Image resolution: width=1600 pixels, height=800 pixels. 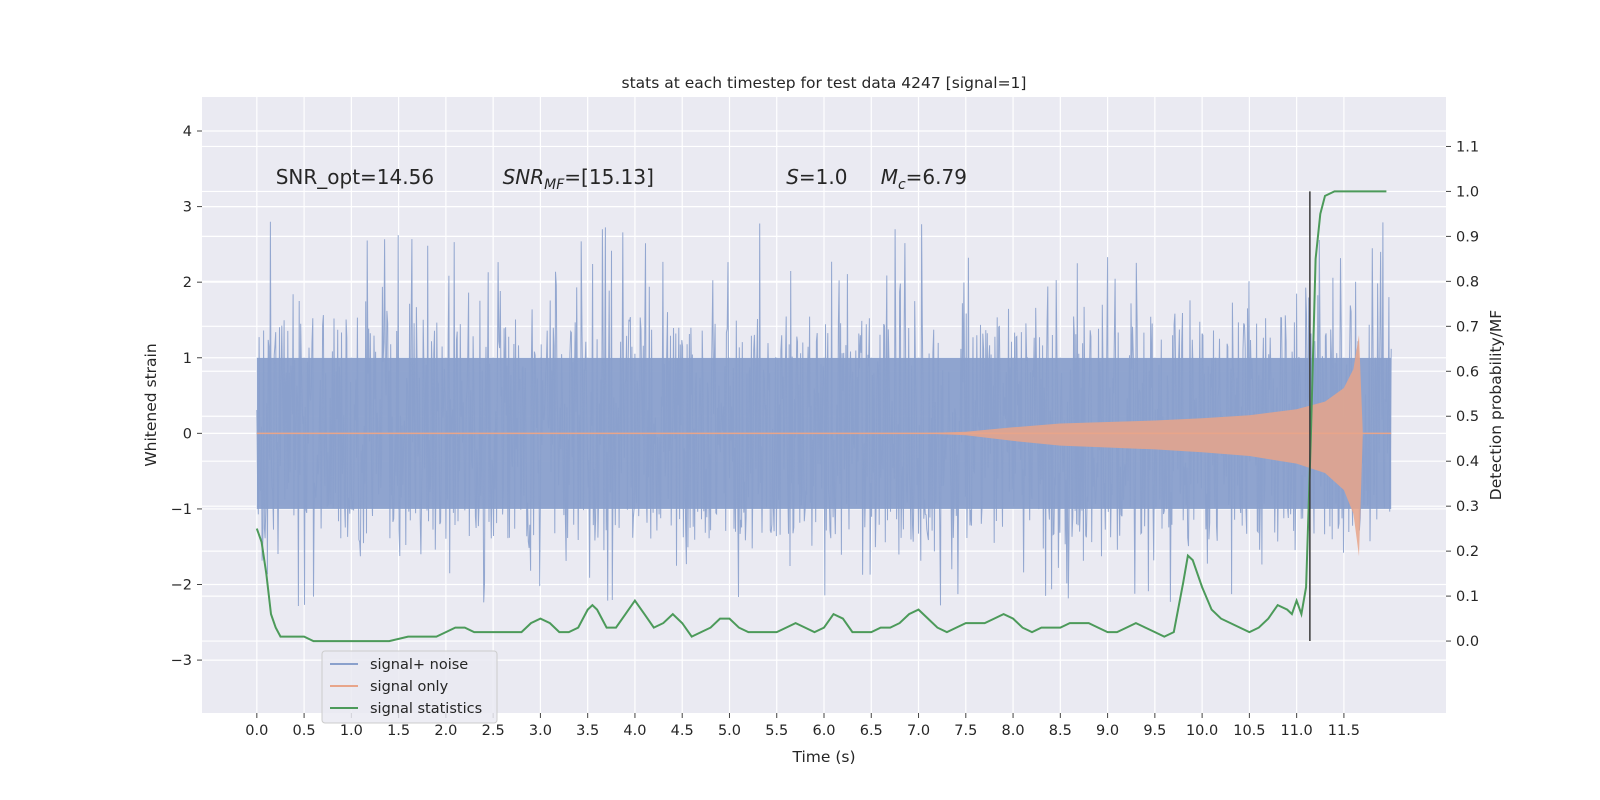 I want to click on x-tick-label: 4.5, so click(x=682, y=731).